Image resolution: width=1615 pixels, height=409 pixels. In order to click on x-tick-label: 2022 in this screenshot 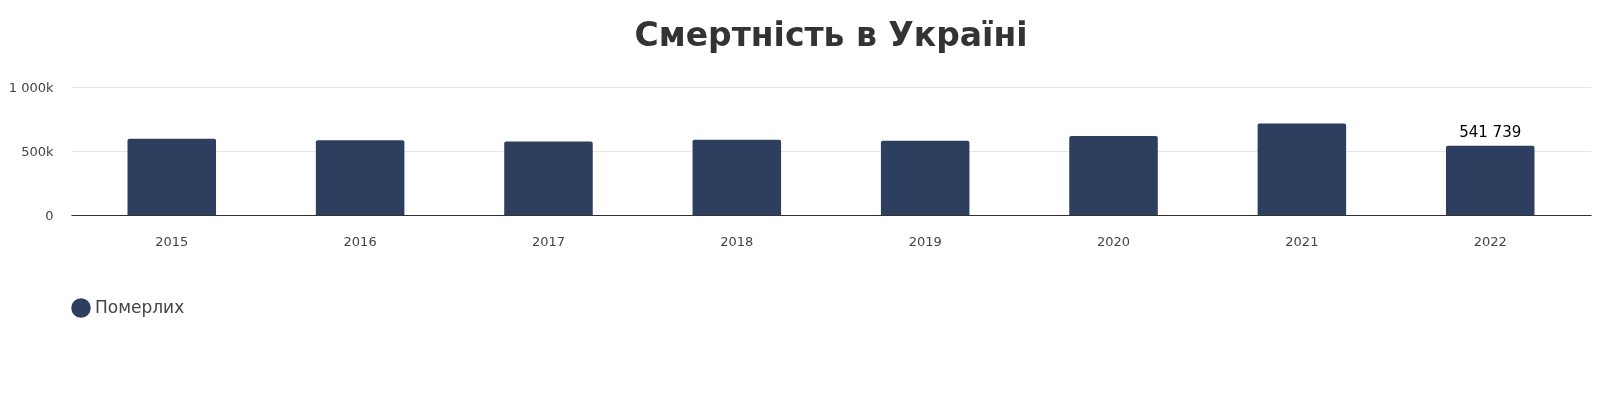, I will do `click(1490, 241)`.